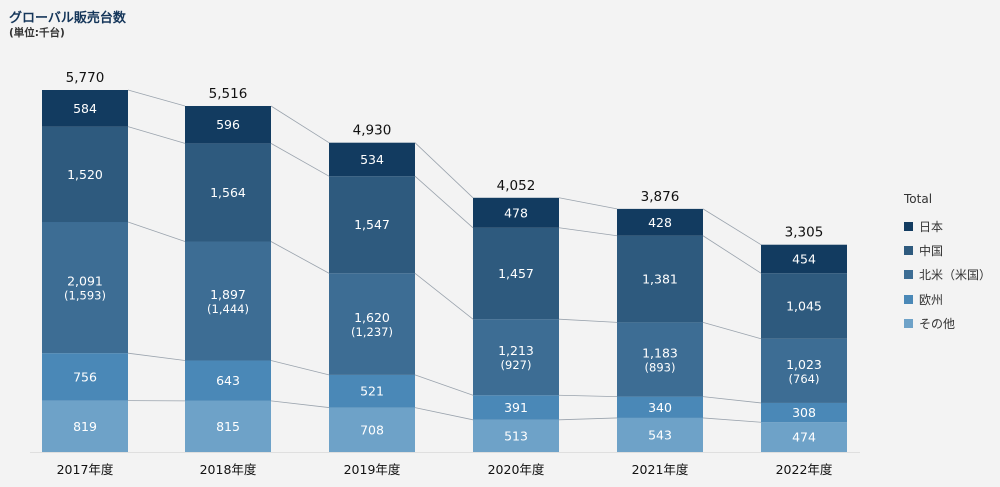  I want to click on bar-value-label: 513, so click(516, 435).